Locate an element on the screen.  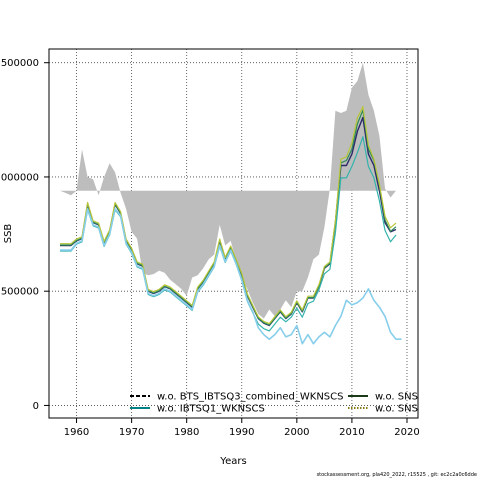
x-tick-label: 1960 is located at coordinates (76, 432).